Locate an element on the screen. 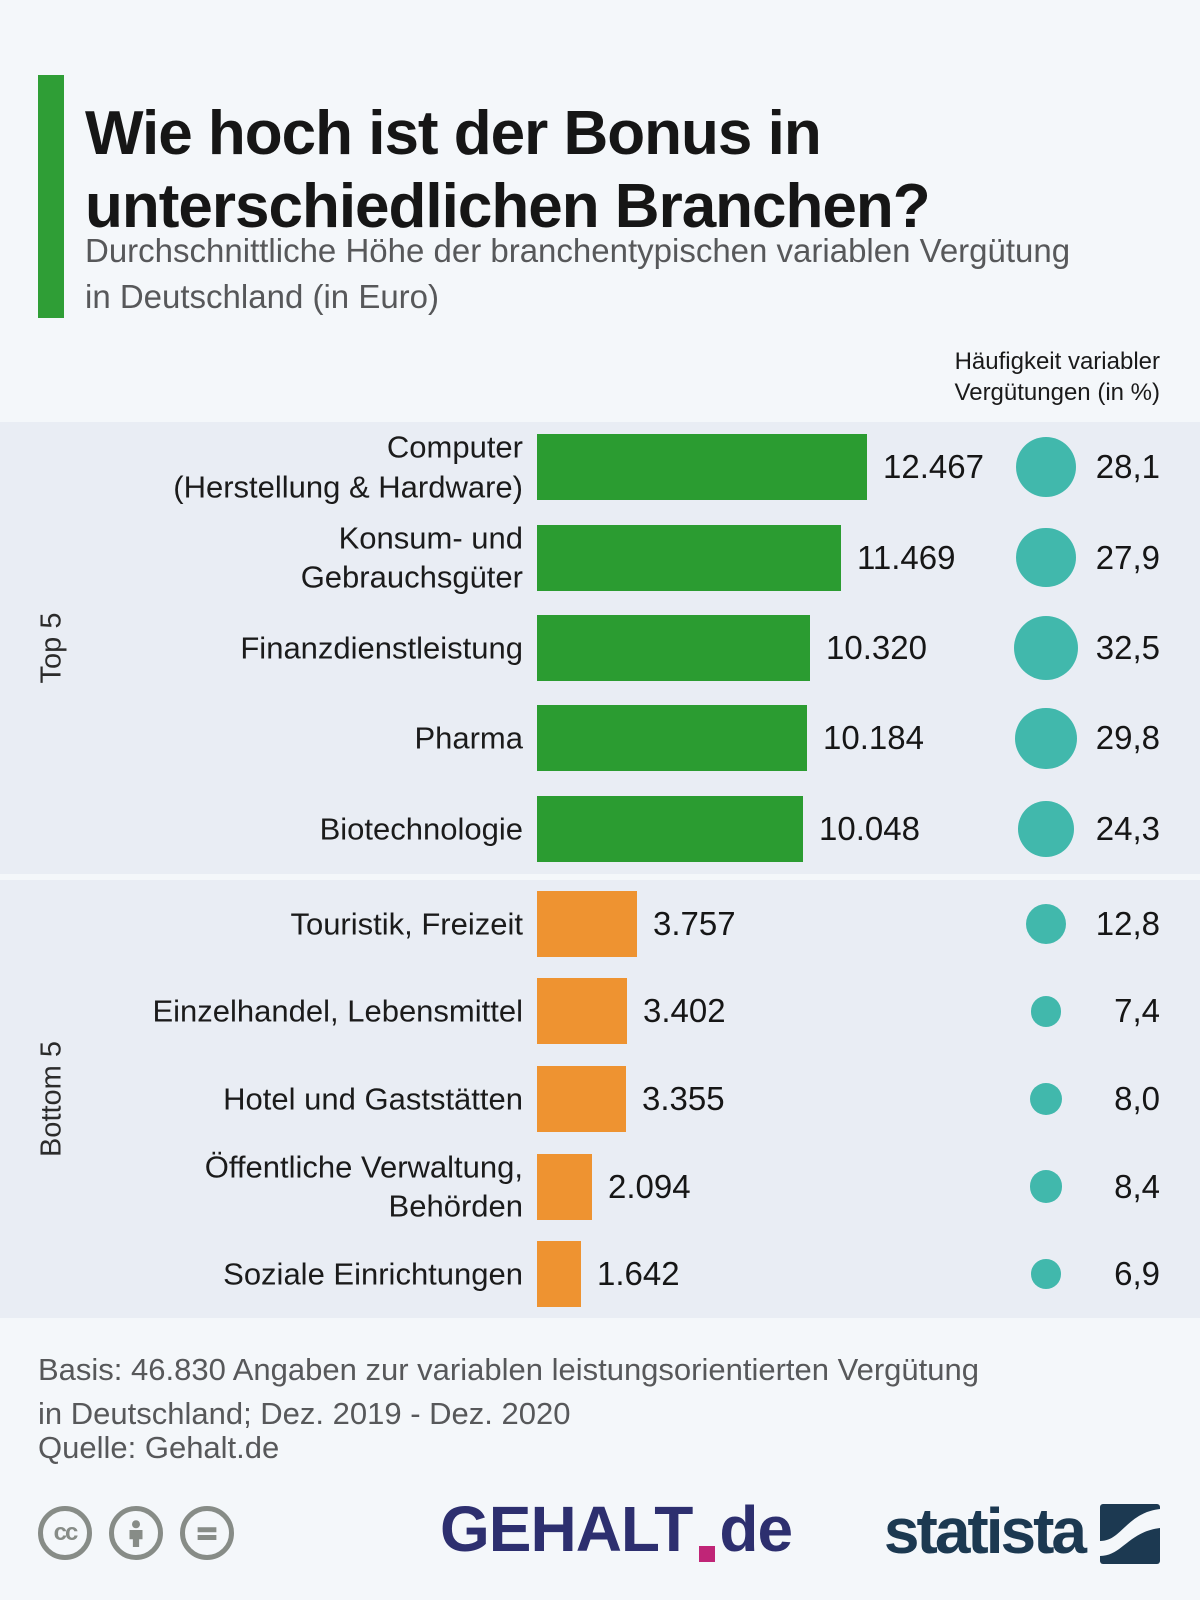 This screenshot has height=1600, width=1200. statista-logo: statista is located at coordinates (1022, 1531).